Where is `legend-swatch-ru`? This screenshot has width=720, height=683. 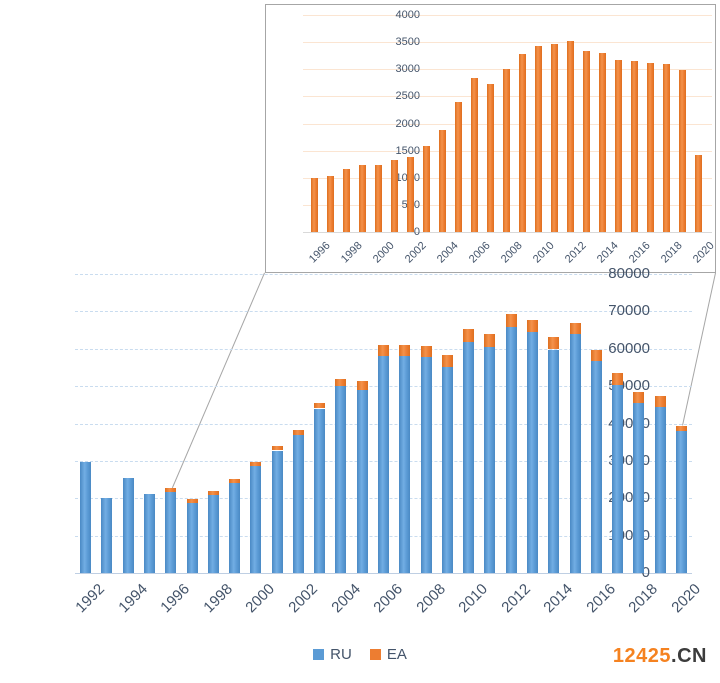 legend-swatch-ru is located at coordinates (319, 654).